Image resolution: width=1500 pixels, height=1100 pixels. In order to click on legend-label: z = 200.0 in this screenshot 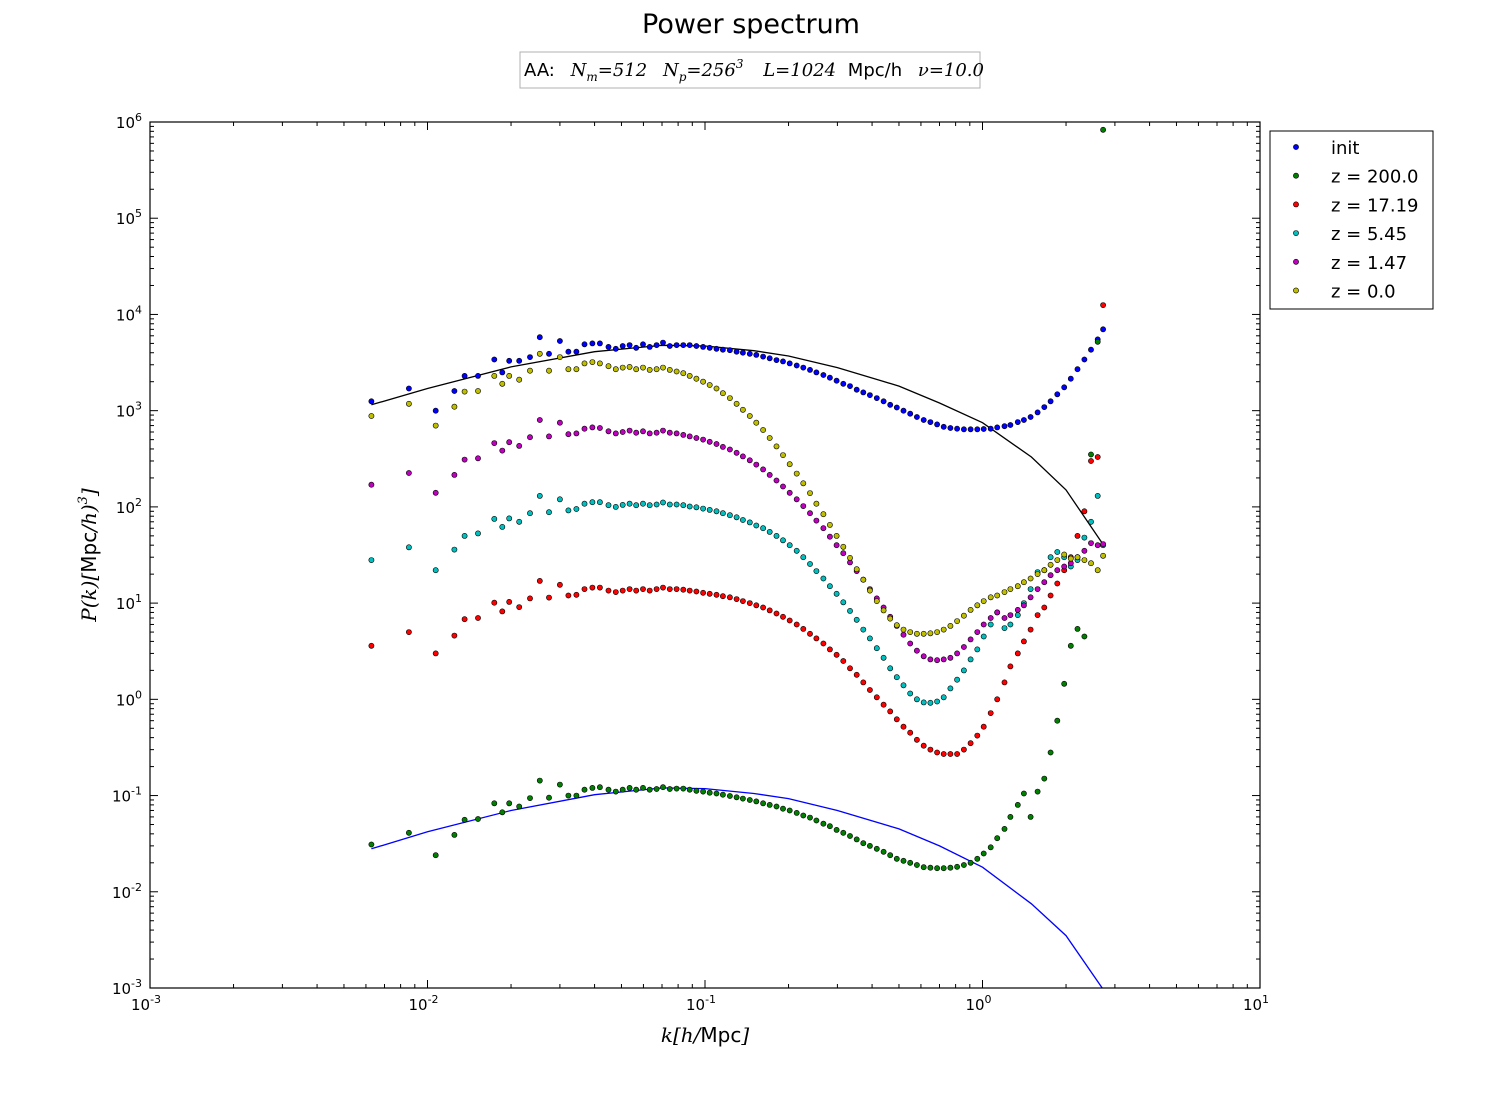, I will do `click(1375, 177)`.